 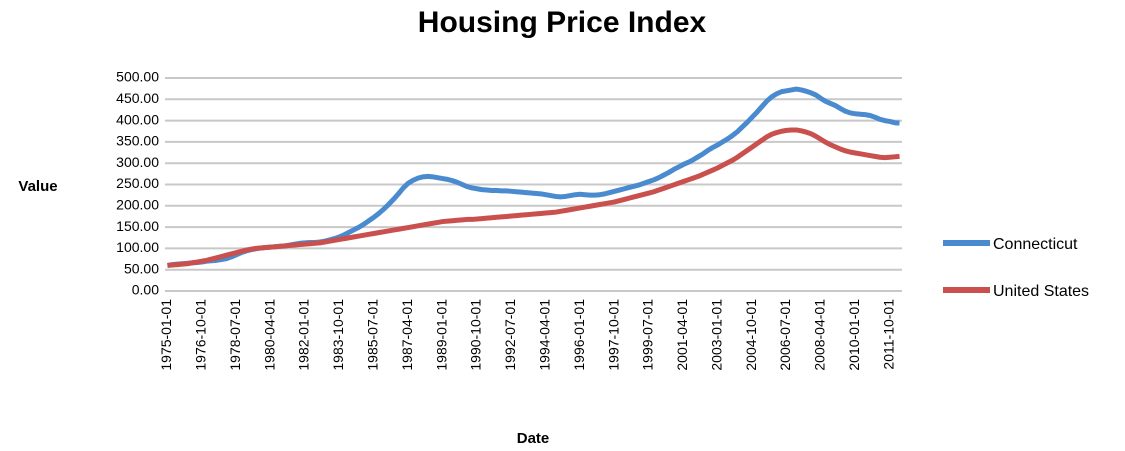 I want to click on x-tick-label: 1989-01-01, so click(x=441, y=335).